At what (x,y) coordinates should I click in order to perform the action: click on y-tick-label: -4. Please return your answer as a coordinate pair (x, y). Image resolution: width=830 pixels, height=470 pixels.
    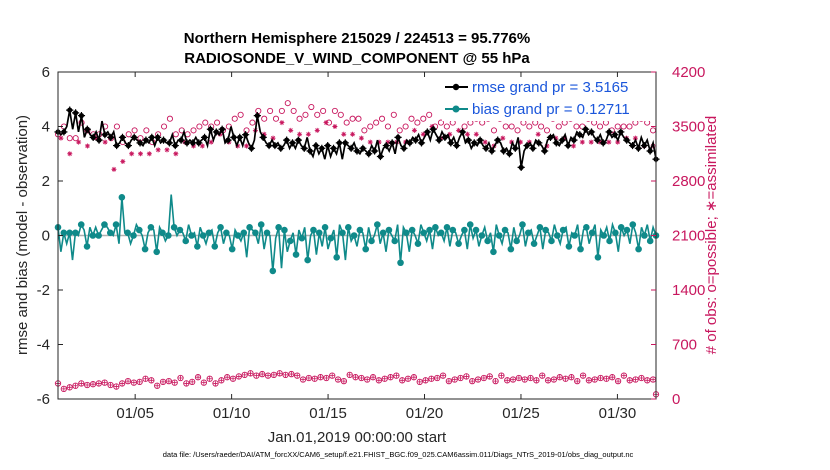
    Looking at the image, I should click on (43, 345).